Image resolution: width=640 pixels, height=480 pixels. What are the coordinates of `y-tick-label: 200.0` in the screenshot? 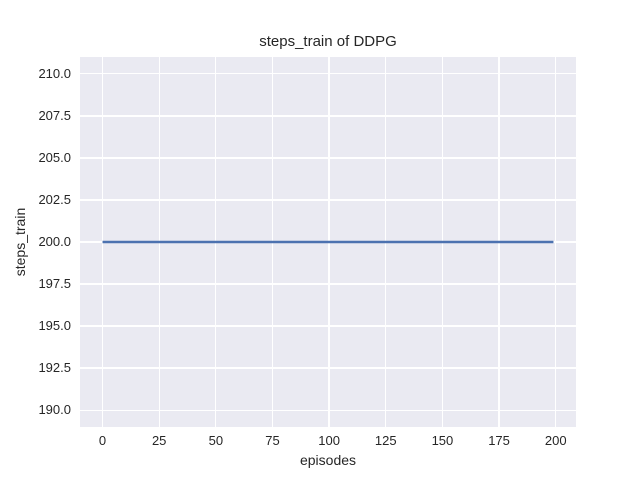 It's located at (54, 241).